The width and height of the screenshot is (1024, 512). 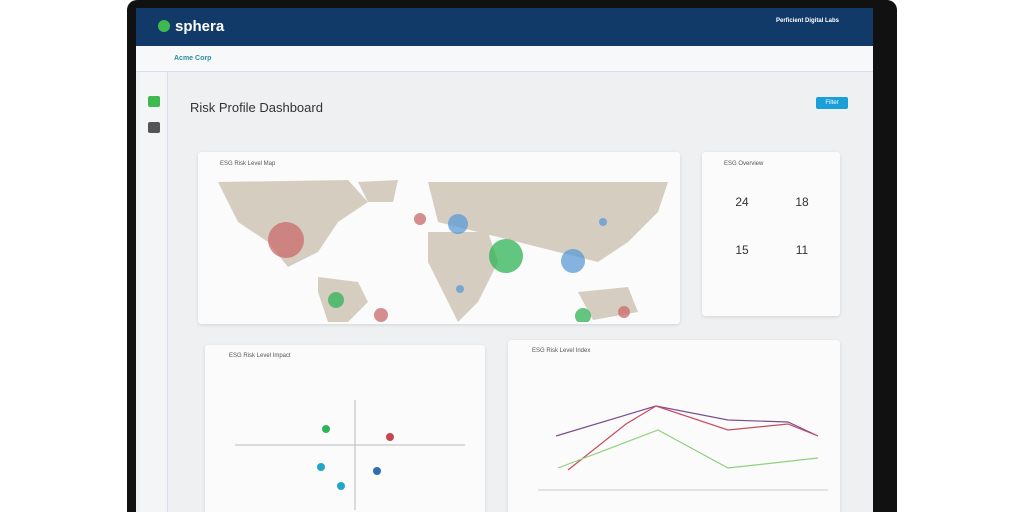 I want to click on stat-value: 18, so click(x=802, y=202).